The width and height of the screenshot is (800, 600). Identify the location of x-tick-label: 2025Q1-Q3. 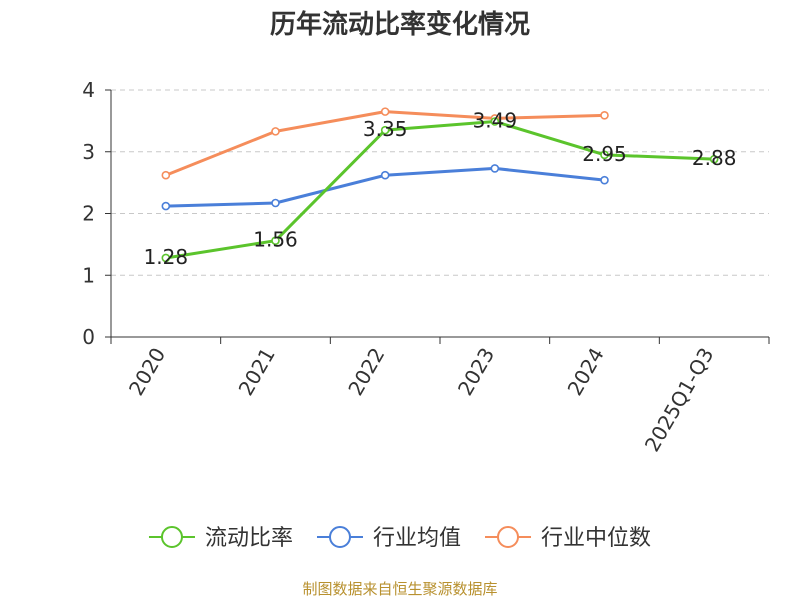
(679, 400).